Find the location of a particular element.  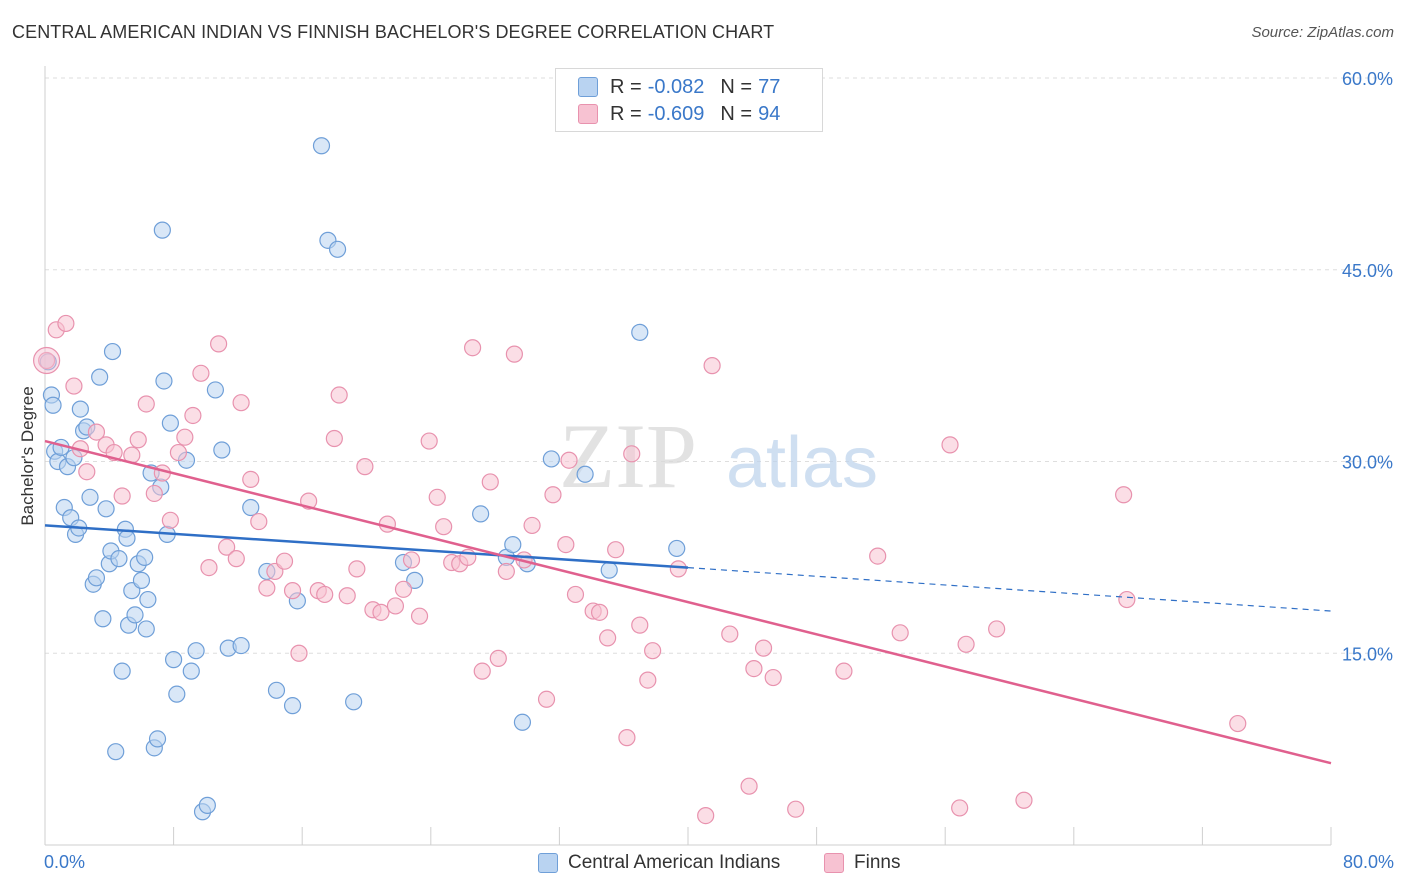

legend-n-label: N = is located at coordinates (736, 86).